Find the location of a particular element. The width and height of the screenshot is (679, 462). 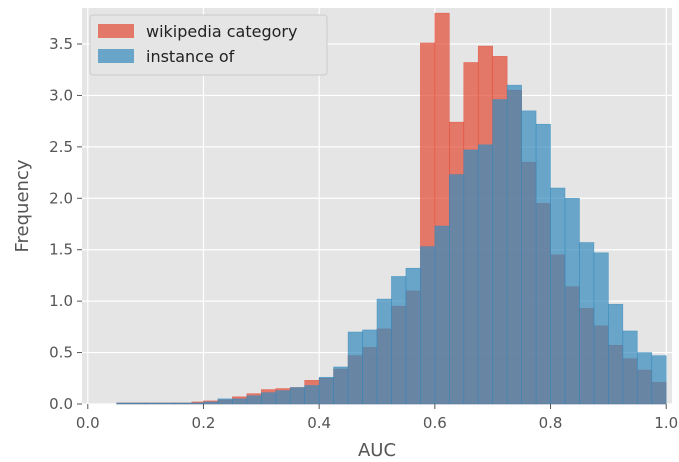

y-axis-ticks: 0.0 0.5 1.0 1.5 2.0 2.5 3.0 3.5 is located at coordinates (65, 224).